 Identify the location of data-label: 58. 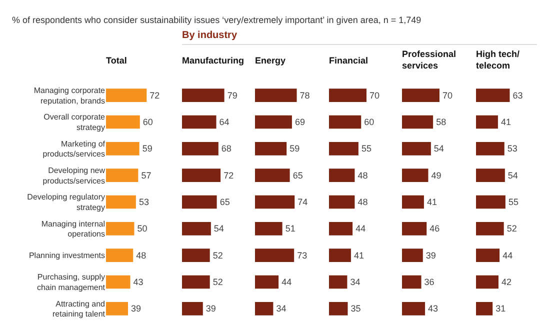
(441, 122).